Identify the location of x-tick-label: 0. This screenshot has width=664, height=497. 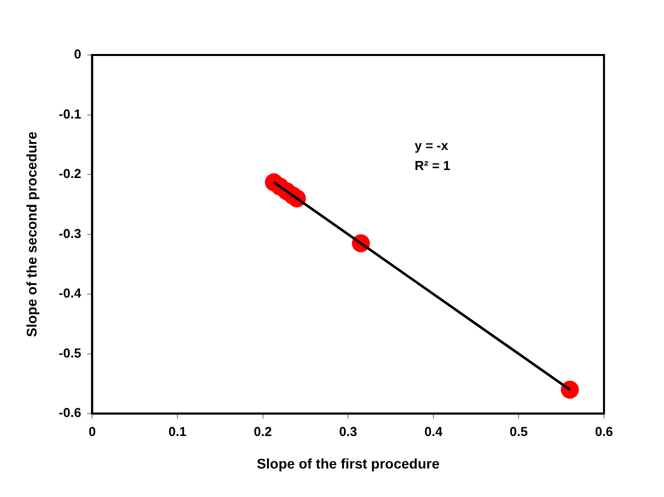
(92, 431).